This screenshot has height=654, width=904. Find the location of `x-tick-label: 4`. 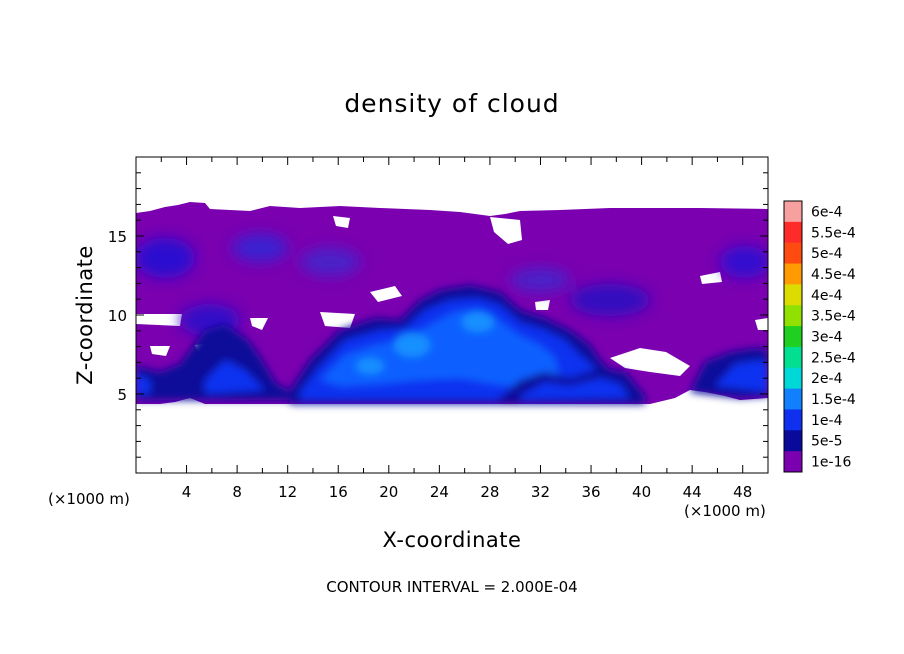

x-tick-label: 4 is located at coordinates (187, 492).